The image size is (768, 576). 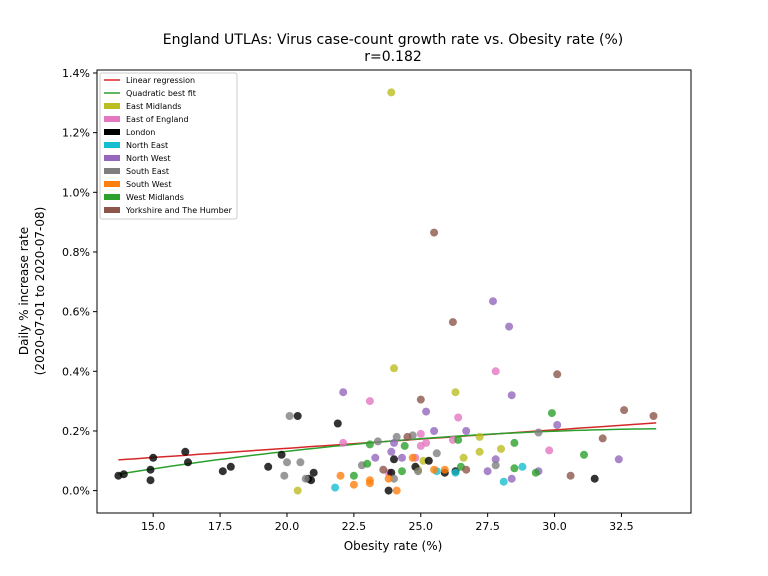 What do you see at coordinates (153, 526) in the screenshot?
I see `x-tick-label: 15.0` at bounding box center [153, 526].